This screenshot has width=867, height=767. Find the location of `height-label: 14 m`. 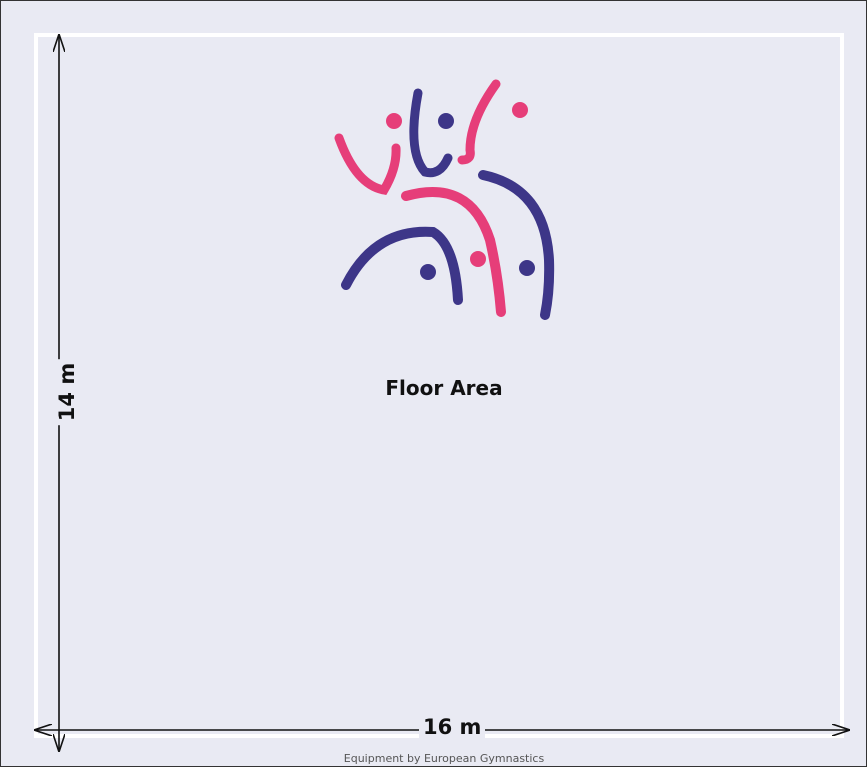

height-label: 14 m is located at coordinates (67, 392).